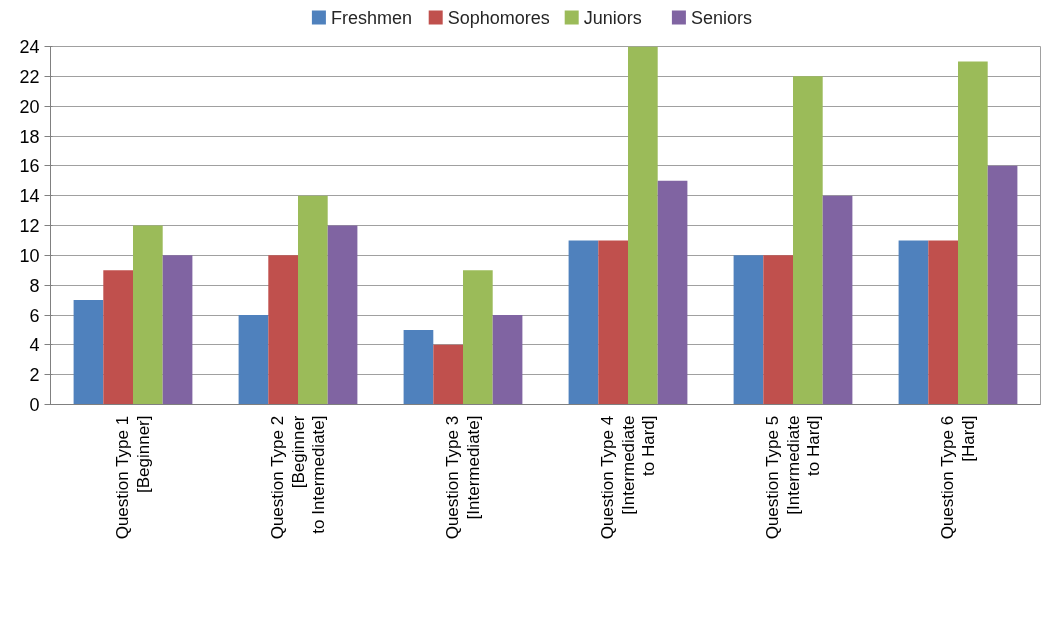 The image size is (1063, 626). Describe the element at coordinates (298, 477) in the screenshot. I see `x-tick-label: Question Type 2 [Beginner to Intermediate]` at that location.